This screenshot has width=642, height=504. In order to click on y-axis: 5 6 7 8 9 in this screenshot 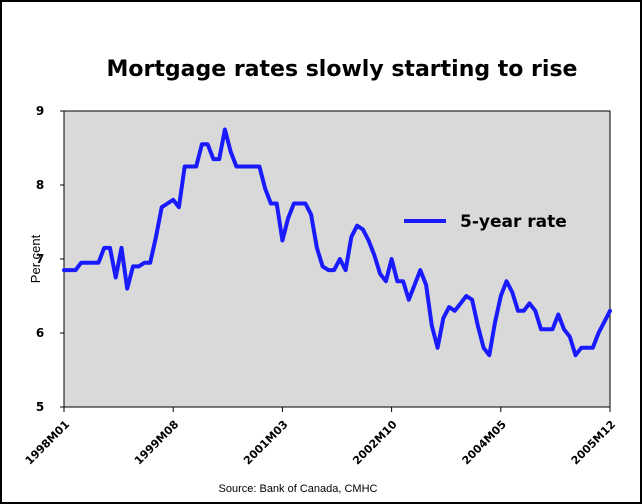, I will do `click(50, 259)`.